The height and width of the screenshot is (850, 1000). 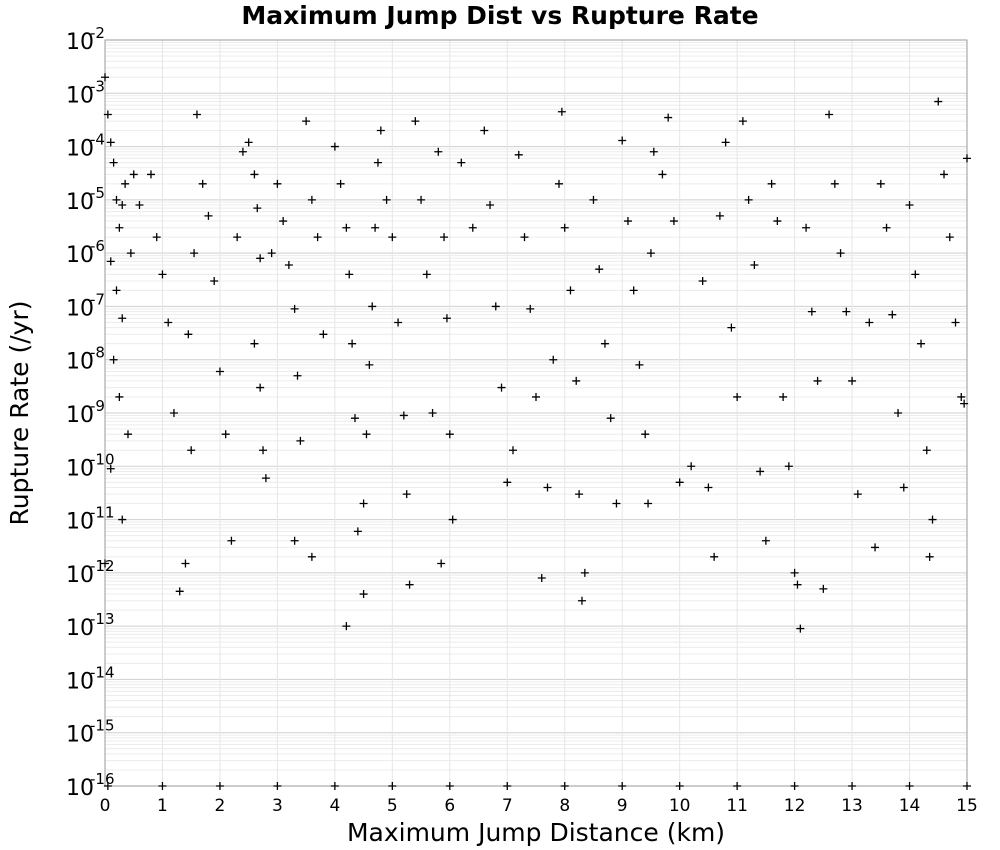 What do you see at coordinates (85, 252) in the screenshot?
I see `y-tick-label: 10⁻⁶` at bounding box center [85, 252].